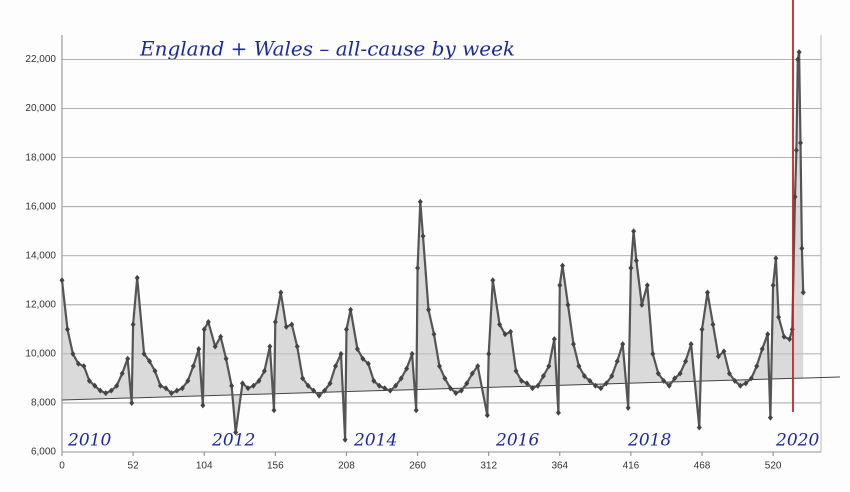 Image resolution: width=850 pixels, height=492 pixels. What do you see at coordinates (40, 59) in the screenshot?
I see `y-tick-label: 22,000` at bounding box center [40, 59].